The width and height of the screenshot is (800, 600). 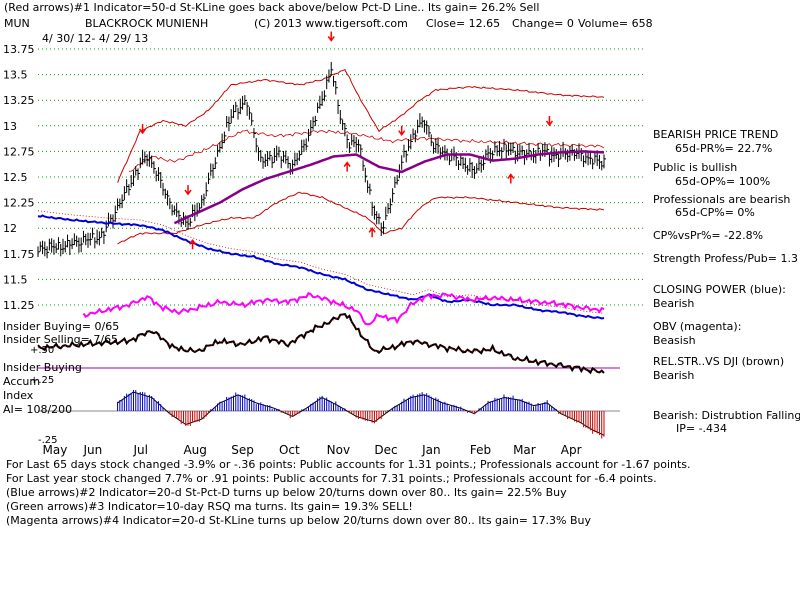 I want to click on lower-band-line, so click(x=361, y=218).